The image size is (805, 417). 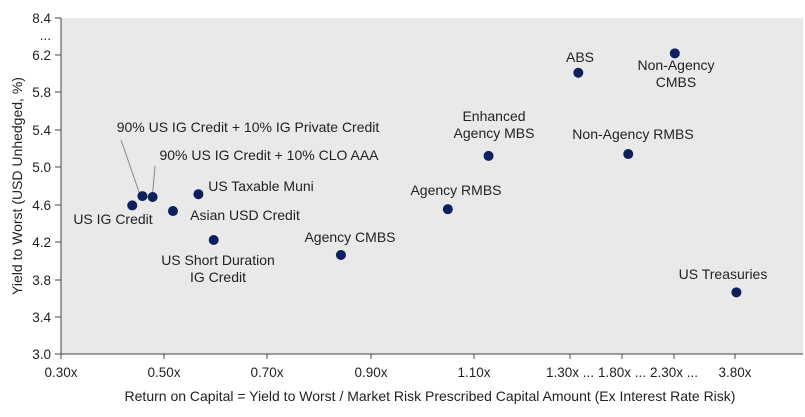 What do you see at coordinates (494, 124) in the screenshot?
I see `data-label: Enhanced Agency MBS` at bounding box center [494, 124].